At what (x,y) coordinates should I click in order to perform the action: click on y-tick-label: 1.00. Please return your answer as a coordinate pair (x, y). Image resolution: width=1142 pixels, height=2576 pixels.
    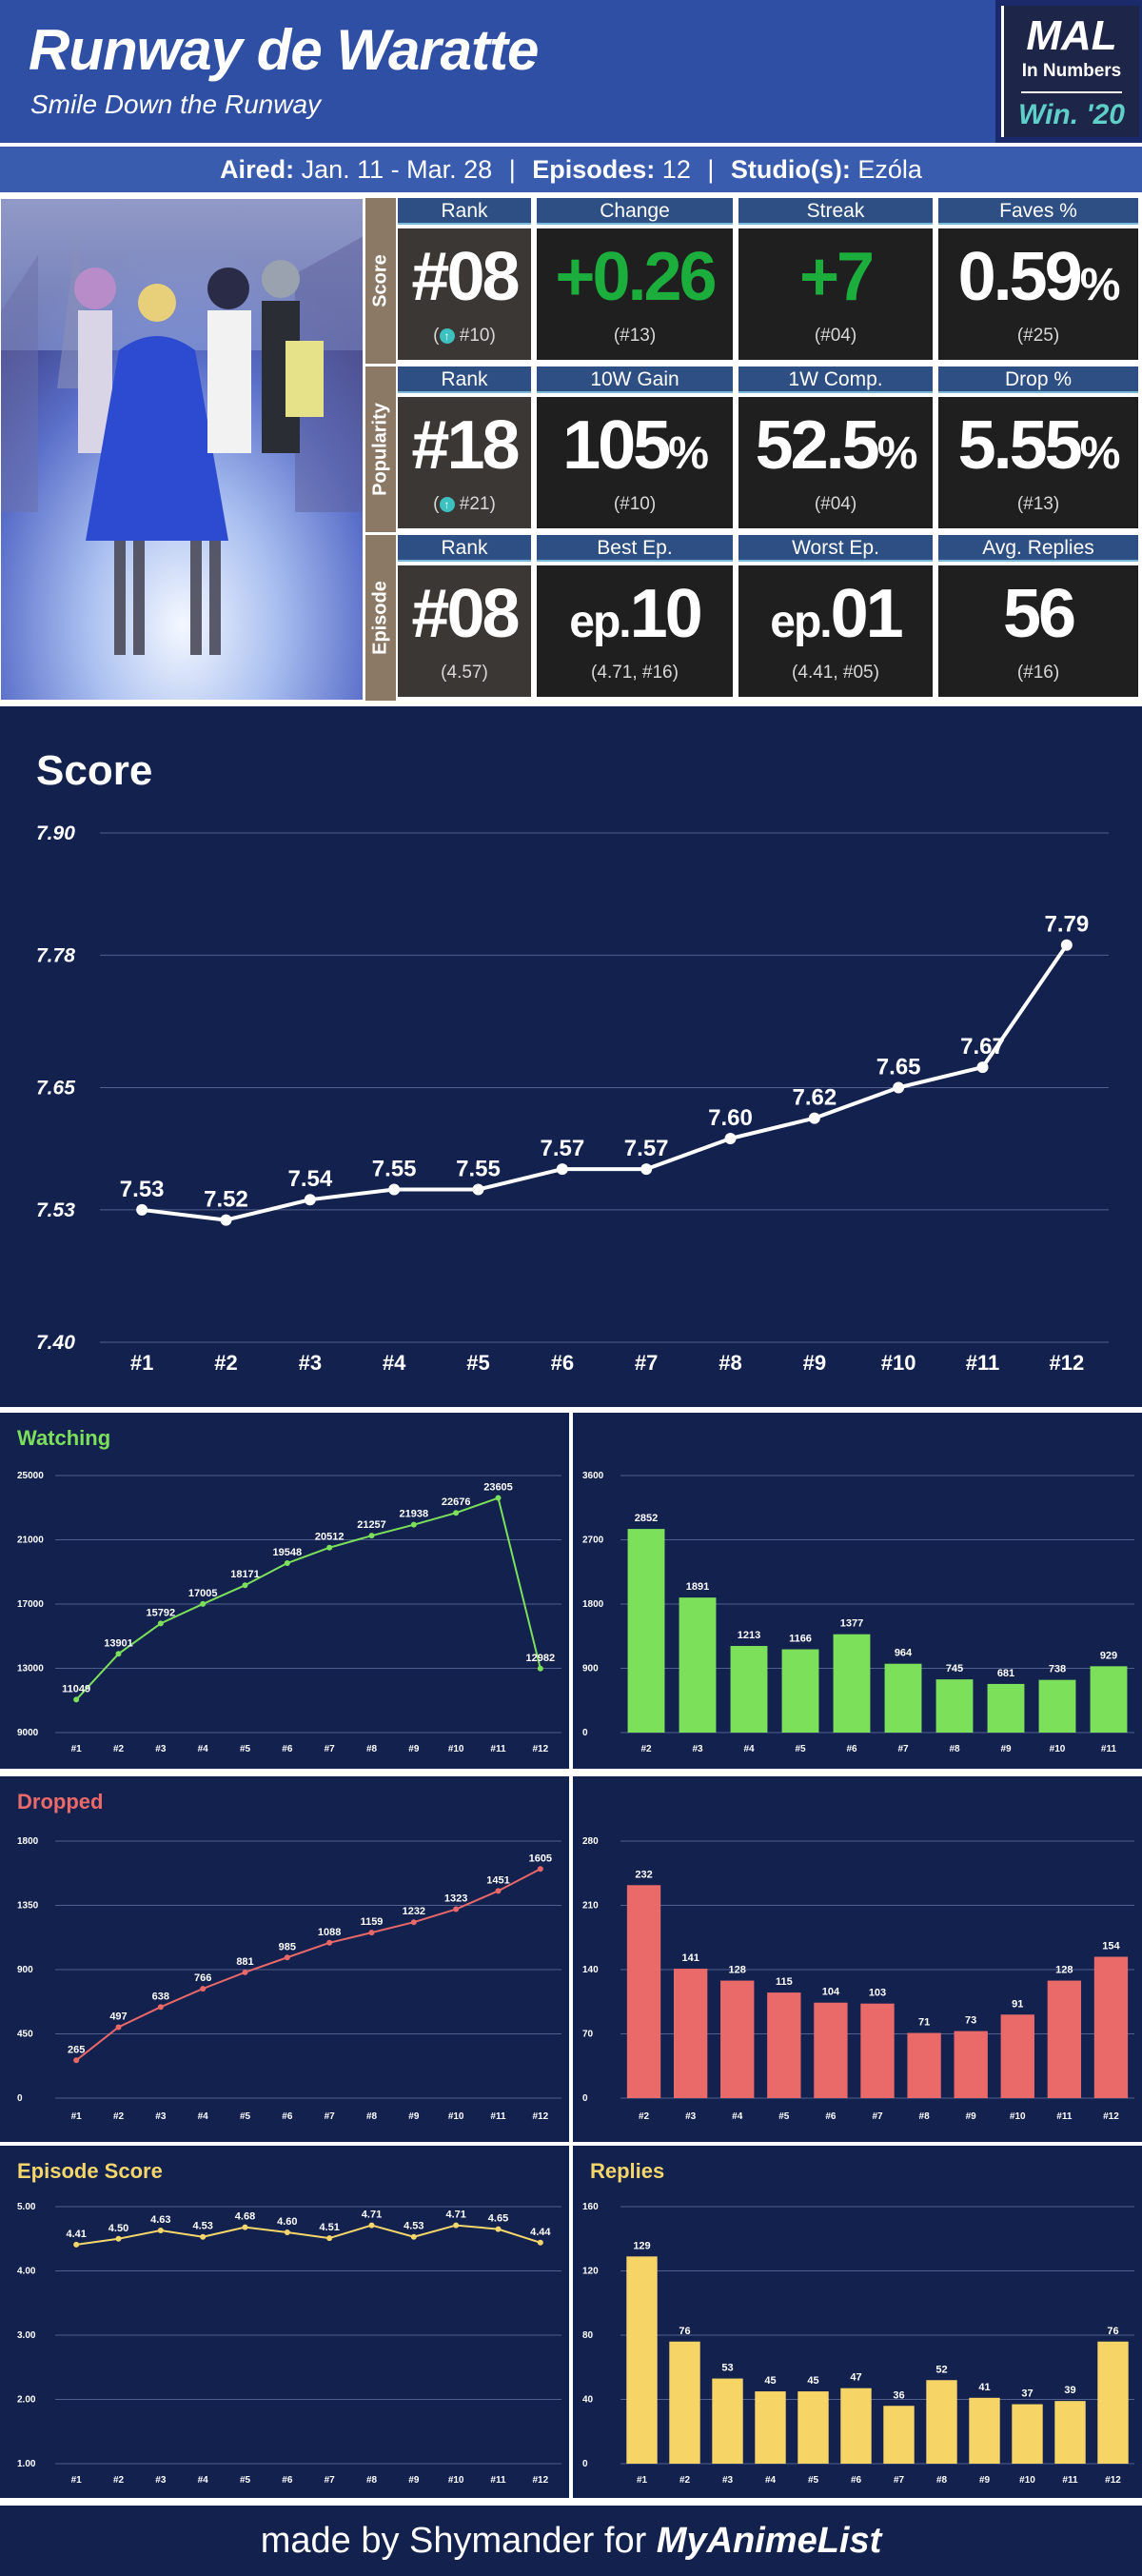
    Looking at the image, I should click on (26, 2464).